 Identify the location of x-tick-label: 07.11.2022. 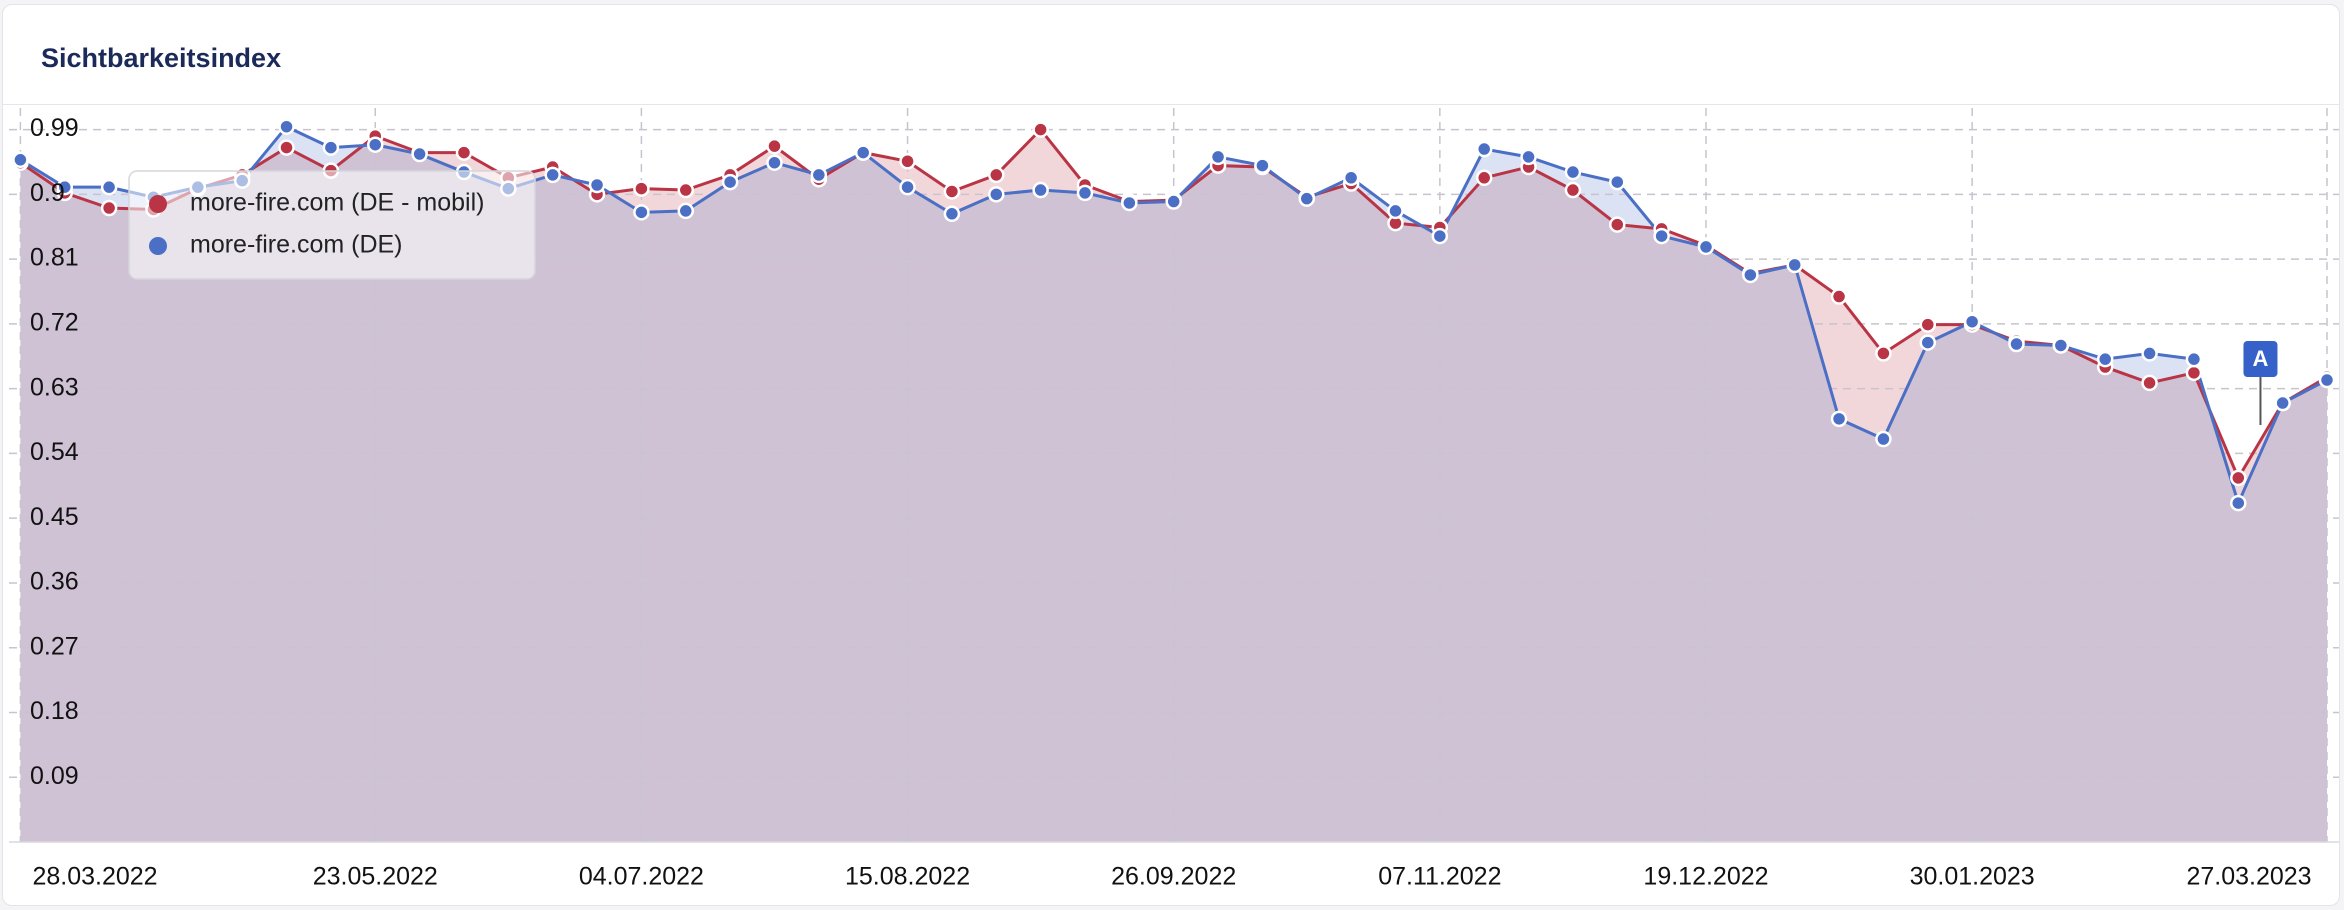
(1439, 877).